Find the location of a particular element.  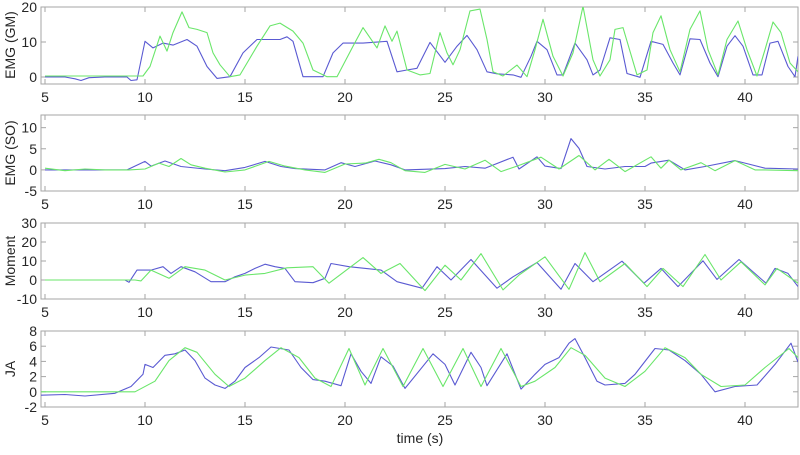

y-tick-label: -10 is located at coordinates (27, 299).